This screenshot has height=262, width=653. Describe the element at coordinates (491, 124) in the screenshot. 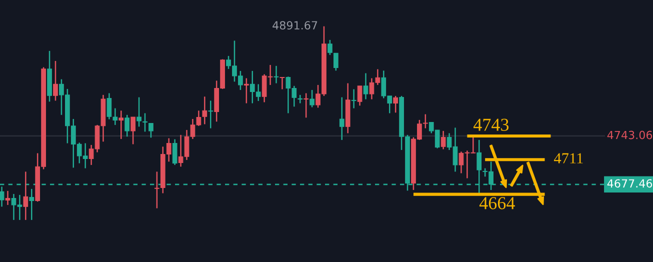

I see `series-label: 4743` at that location.